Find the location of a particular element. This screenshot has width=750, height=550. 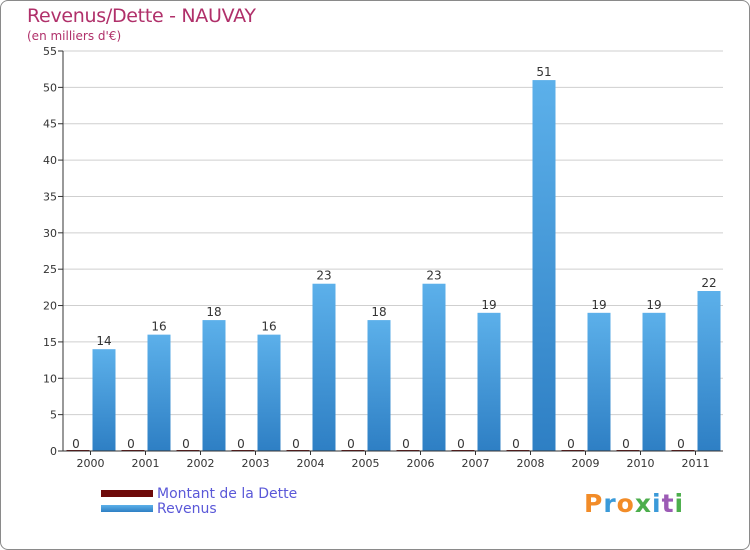

data-label-dette-2005: 0 is located at coordinates (351, 444).